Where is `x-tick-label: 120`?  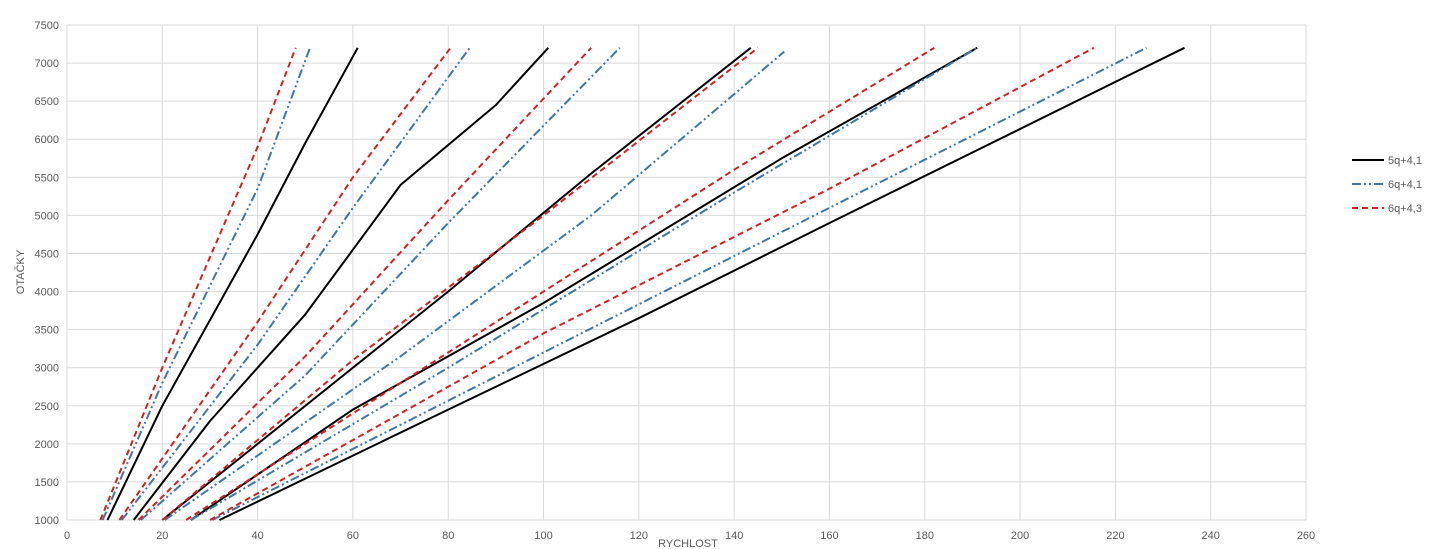
x-tick-label: 120 is located at coordinates (639, 536).